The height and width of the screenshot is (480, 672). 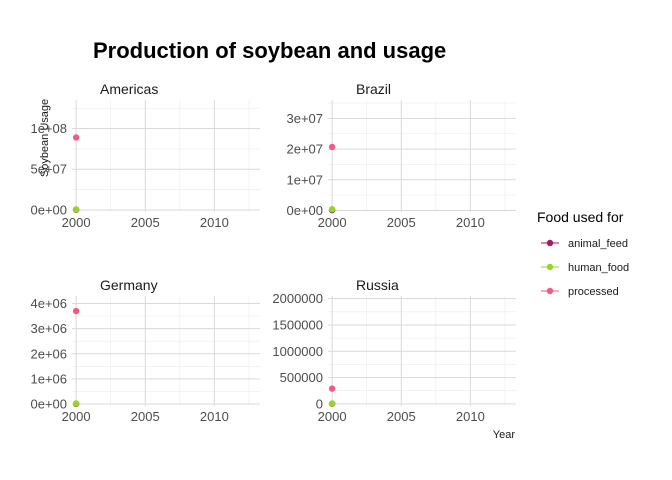 I want to click on facet-panel-brazil: 2000 2005 2010 0e+00 1e+07 2e+07 3e+07 Brazil, so click(x=401, y=155).